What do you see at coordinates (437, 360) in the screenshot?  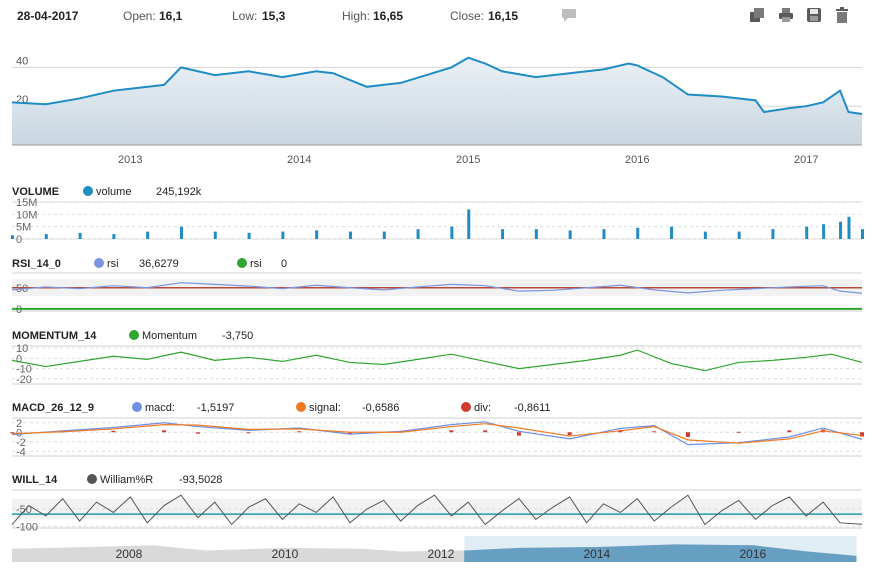 I see `momentum-line` at bounding box center [437, 360].